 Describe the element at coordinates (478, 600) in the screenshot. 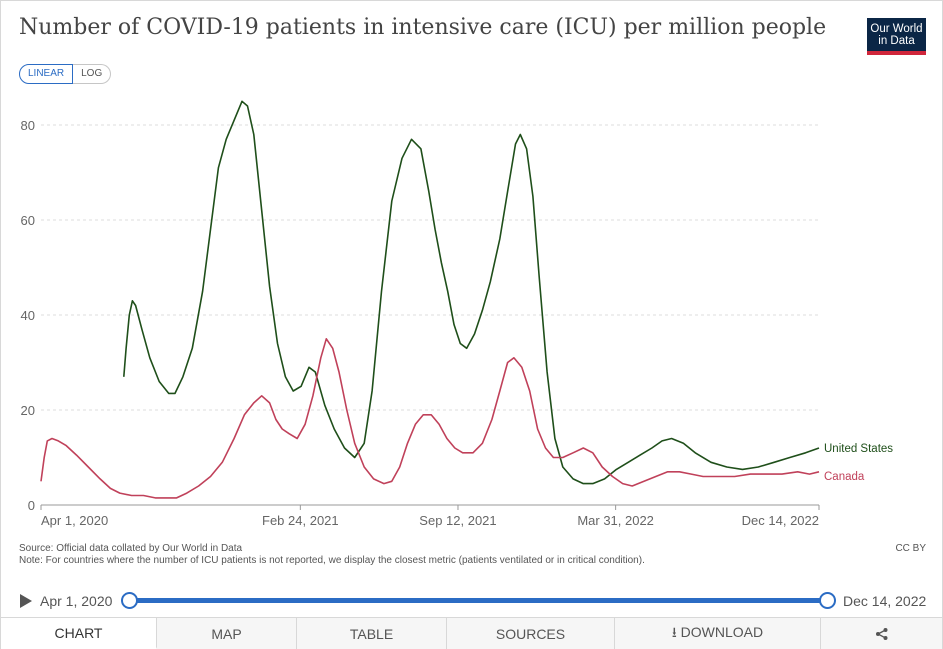

I see `timeline-track` at that location.